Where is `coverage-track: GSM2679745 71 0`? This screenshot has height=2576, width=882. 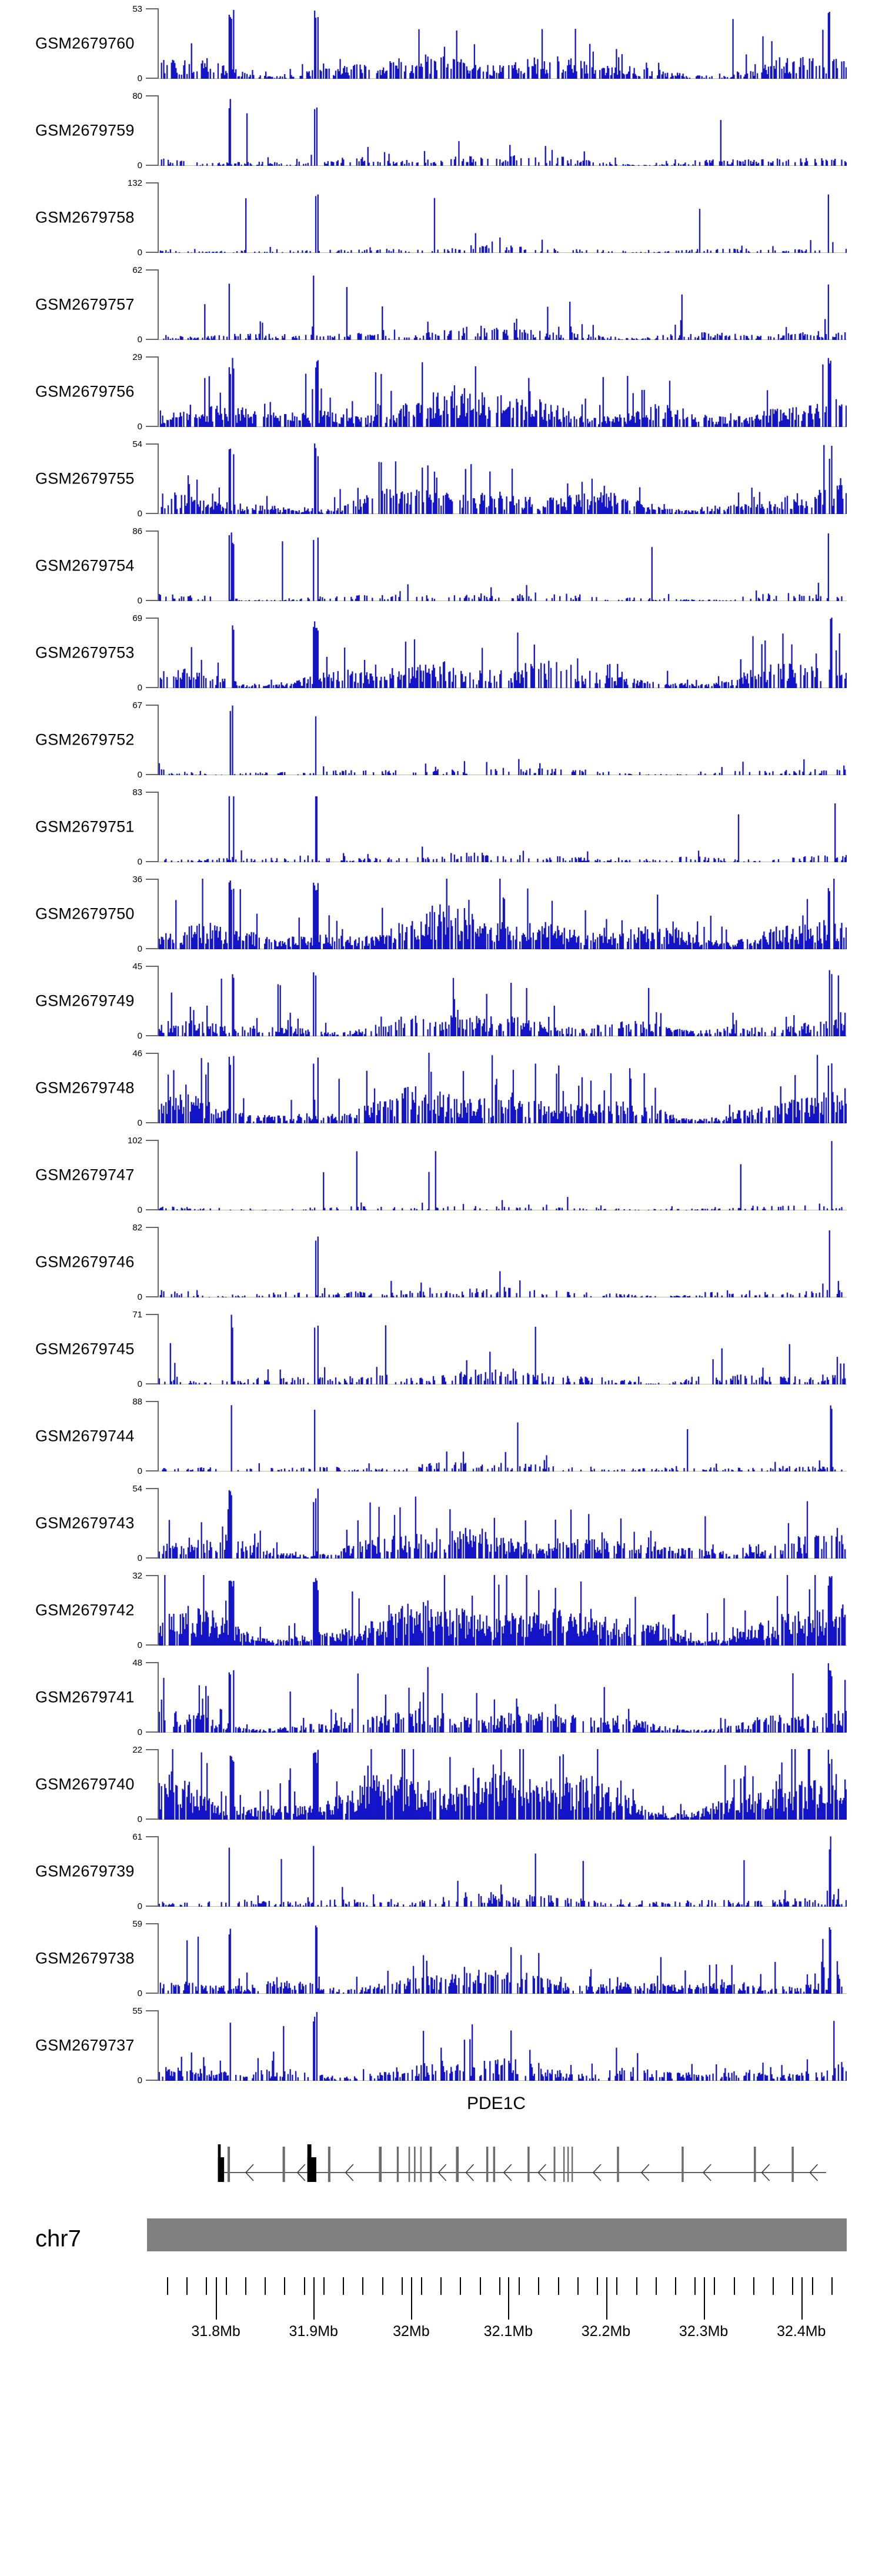
coverage-track: GSM2679745 71 0 is located at coordinates (441, 1349).